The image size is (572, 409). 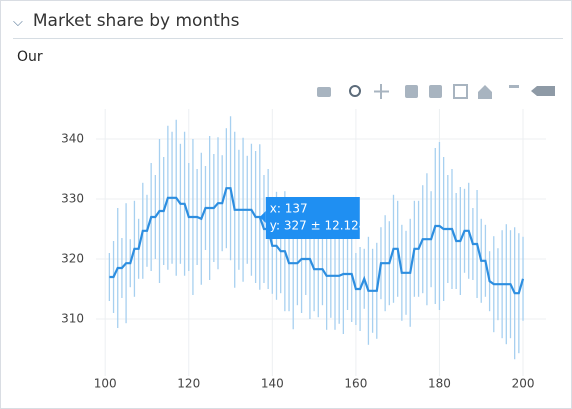 I want to click on hover-tooltip: x: 137 y: 327 ± 12.124, so click(x=313, y=218).